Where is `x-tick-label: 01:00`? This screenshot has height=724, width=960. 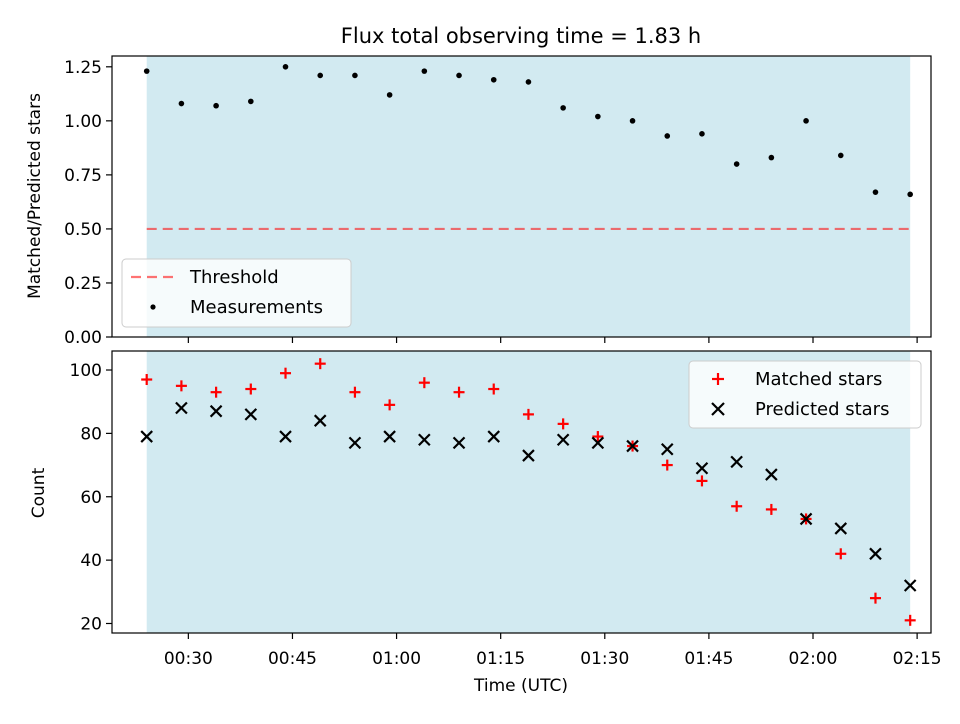
x-tick-label: 01:00 is located at coordinates (396, 659).